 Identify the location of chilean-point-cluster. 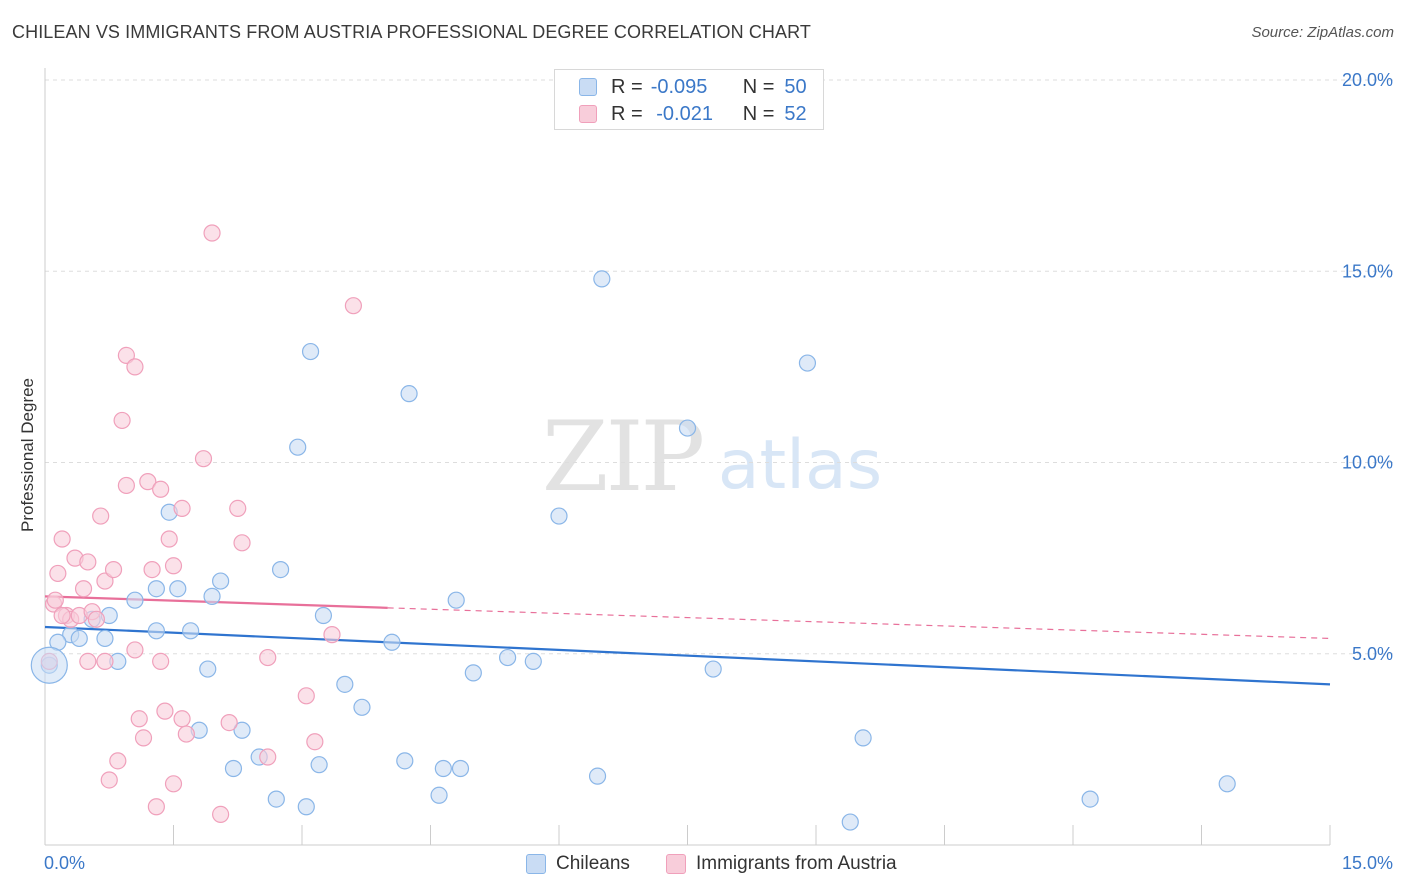
(49, 665).